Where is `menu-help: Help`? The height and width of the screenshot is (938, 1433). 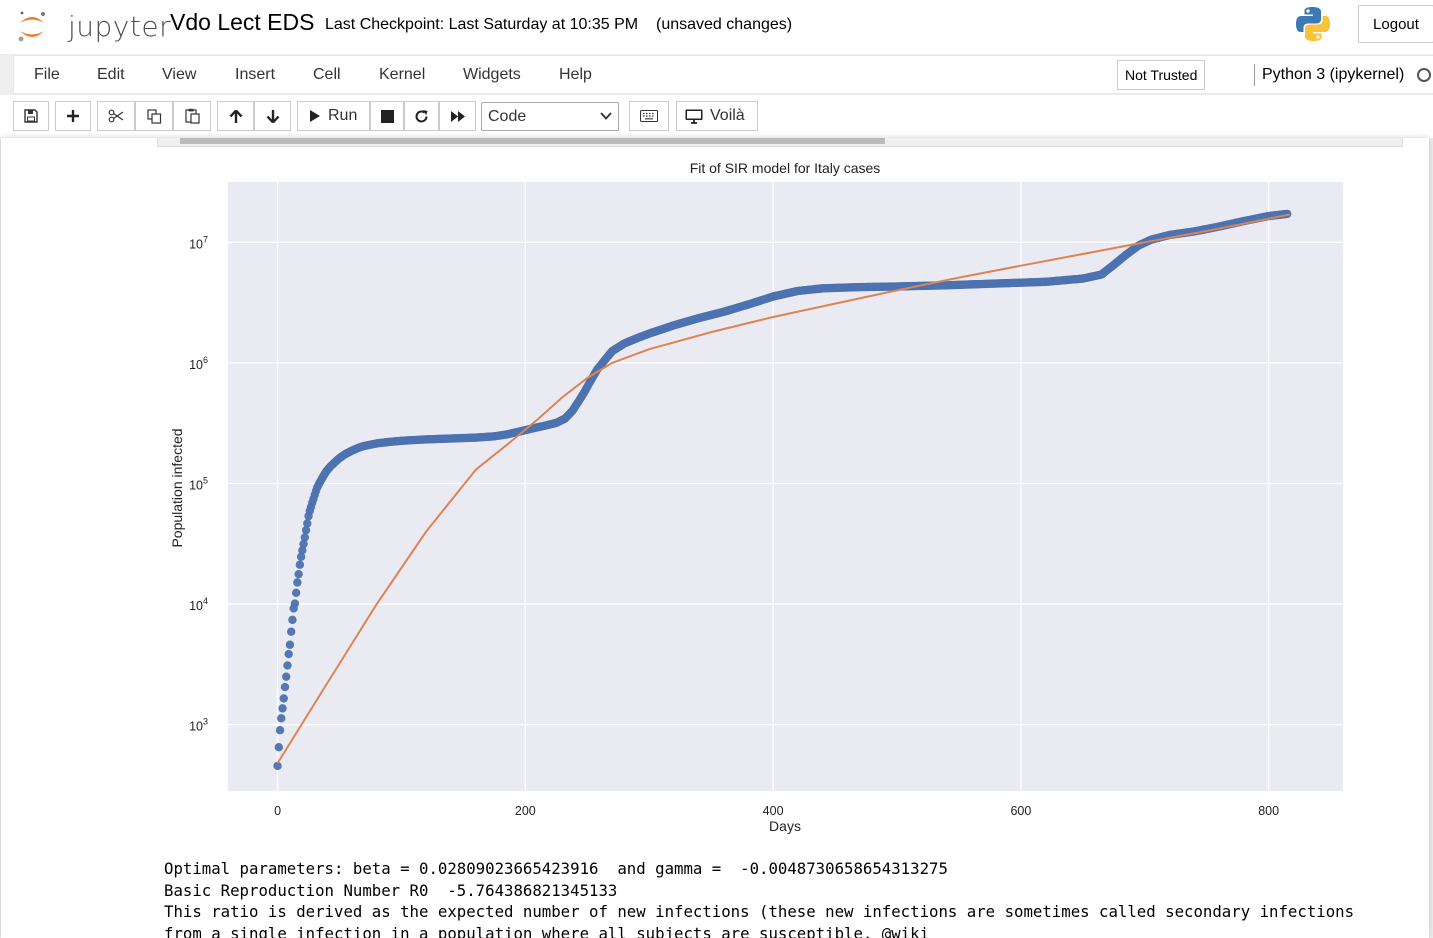 menu-help: Help is located at coordinates (575, 74).